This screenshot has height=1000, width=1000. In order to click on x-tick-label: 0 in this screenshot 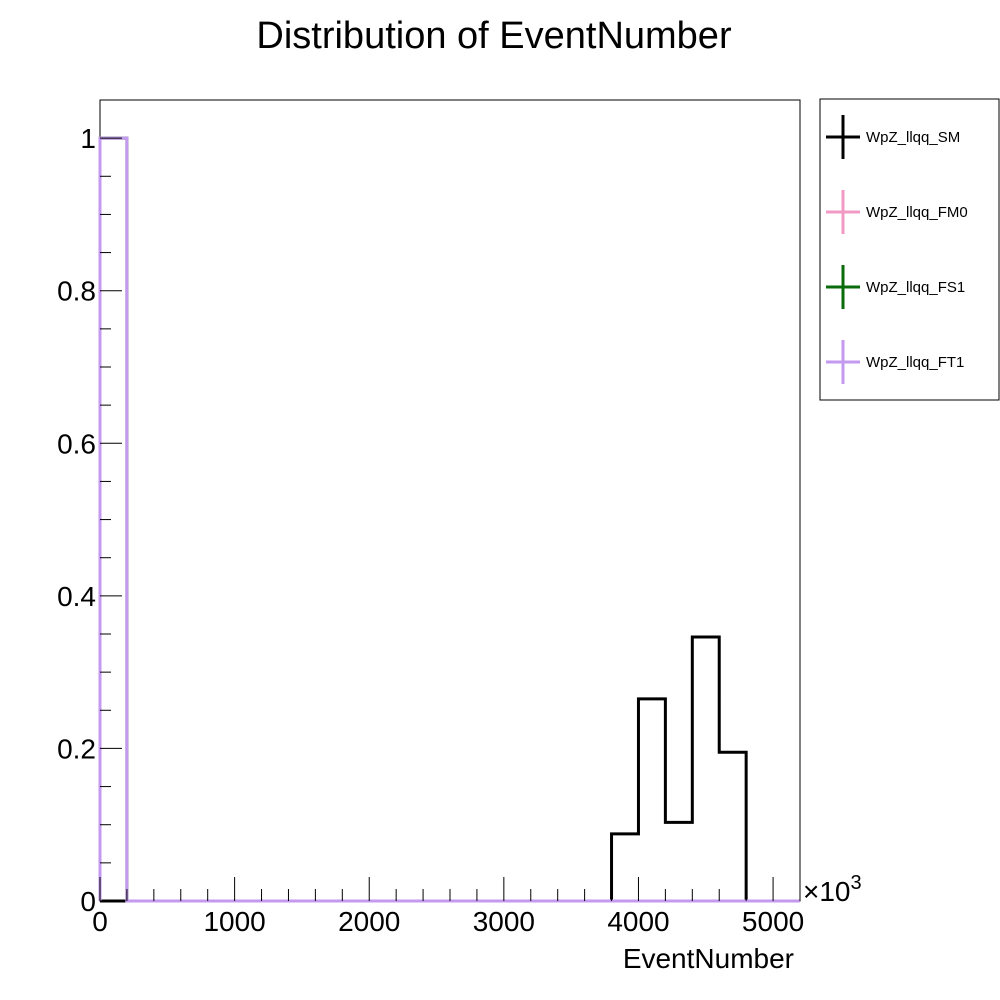, I will do `click(100, 921)`.